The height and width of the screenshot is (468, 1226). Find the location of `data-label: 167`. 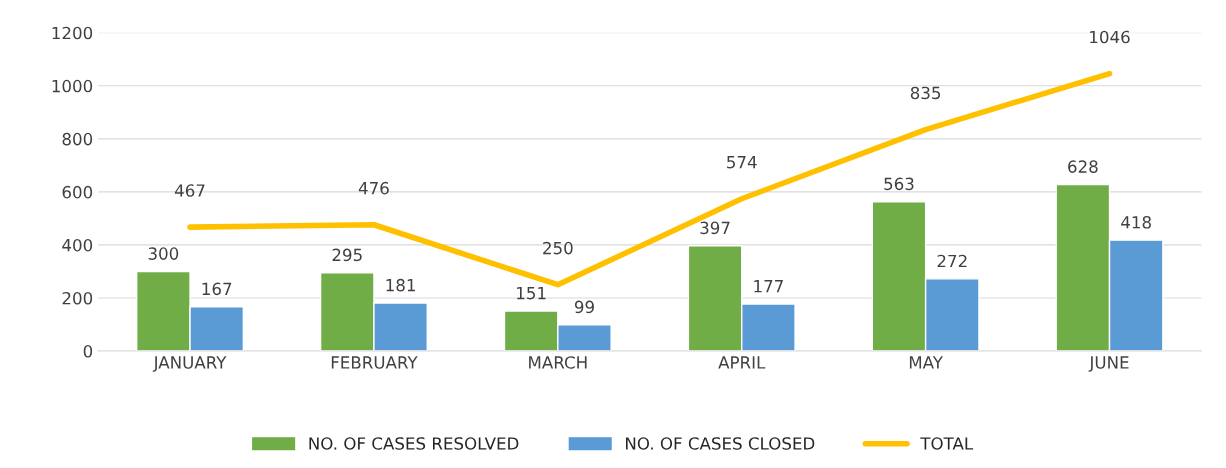

data-label: 167 is located at coordinates (217, 289).